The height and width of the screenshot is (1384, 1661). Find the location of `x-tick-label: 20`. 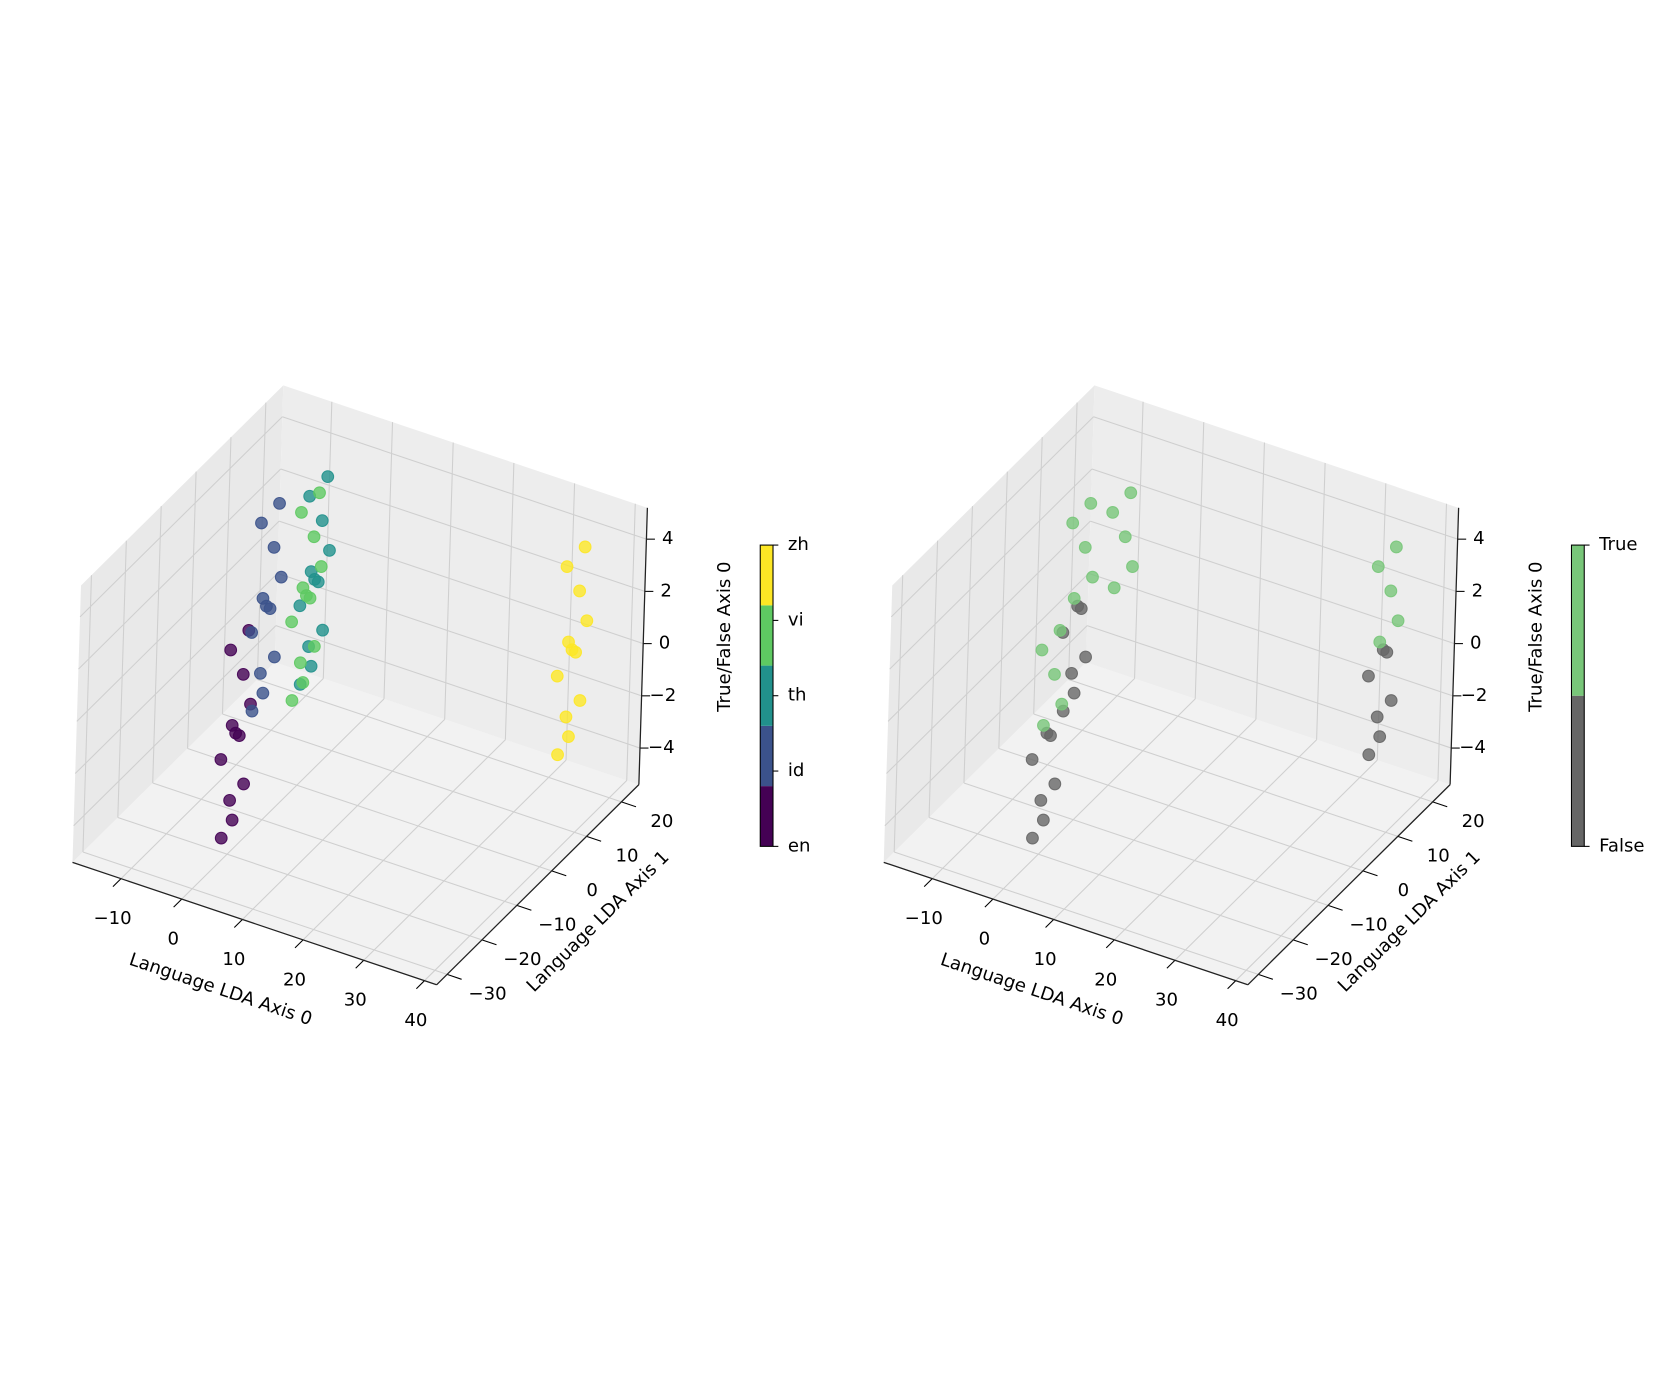

x-tick-label: 20 is located at coordinates (1105, 979).